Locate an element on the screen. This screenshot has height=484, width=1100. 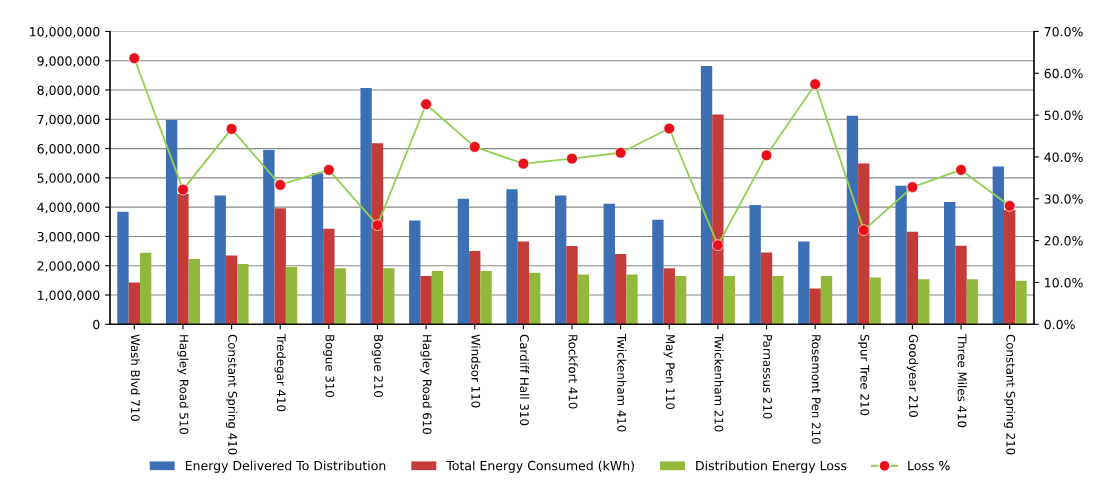
y2-tick-label: 40.0% is located at coordinates (1063, 157).